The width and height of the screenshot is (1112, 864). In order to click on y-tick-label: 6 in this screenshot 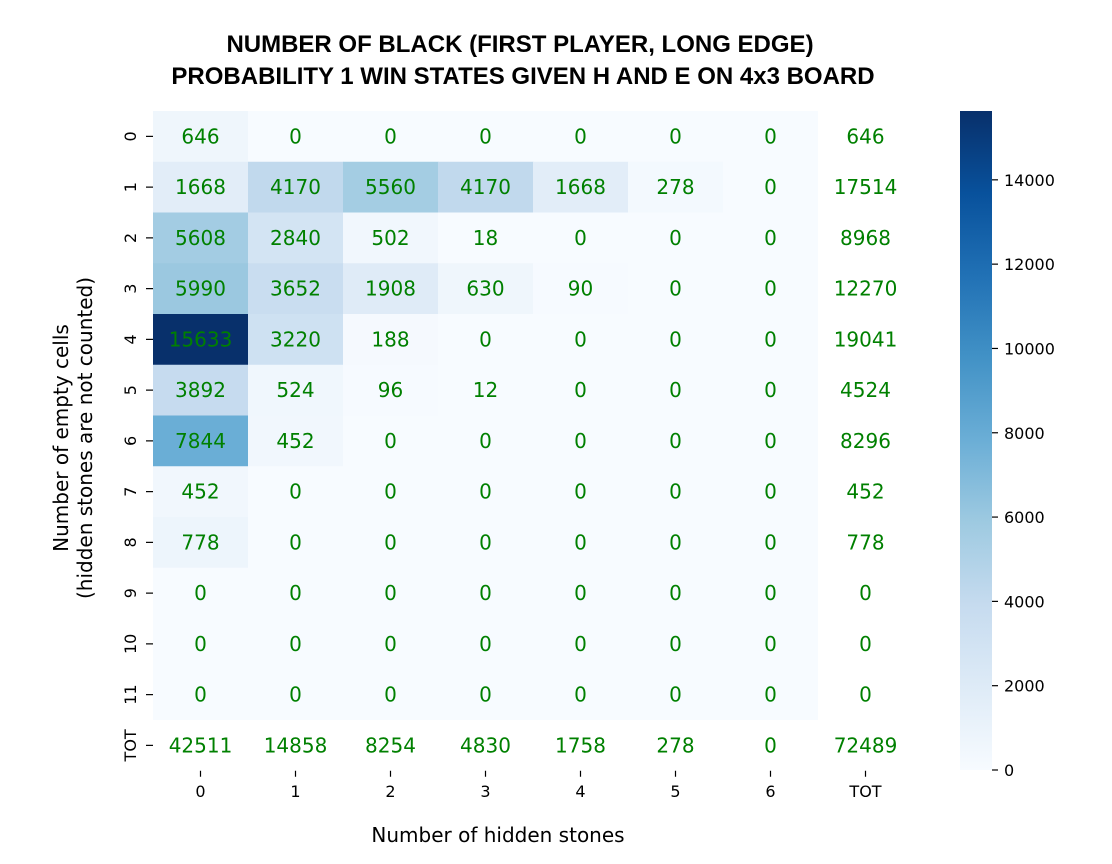, I will do `click(130, 441)`.